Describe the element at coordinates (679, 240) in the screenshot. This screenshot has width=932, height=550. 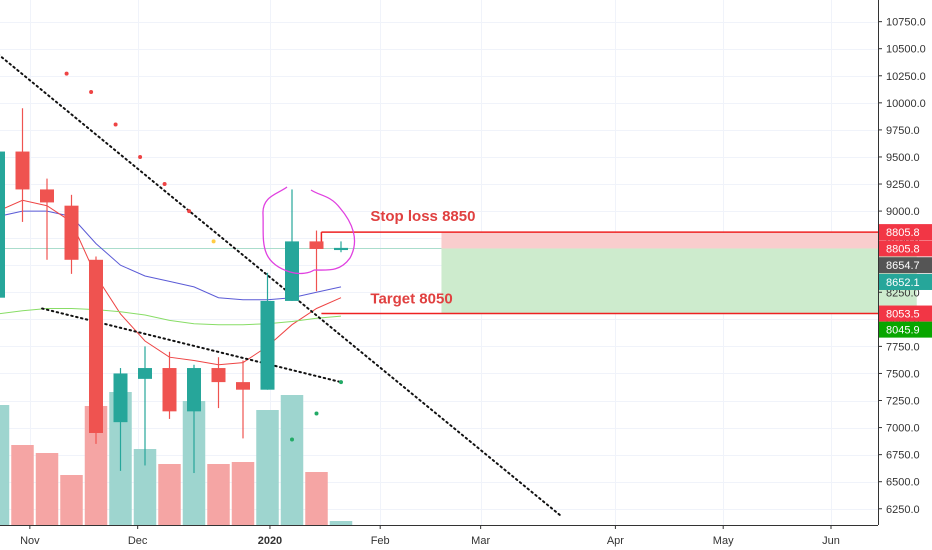
I see `stop-loss-zone` at that location.